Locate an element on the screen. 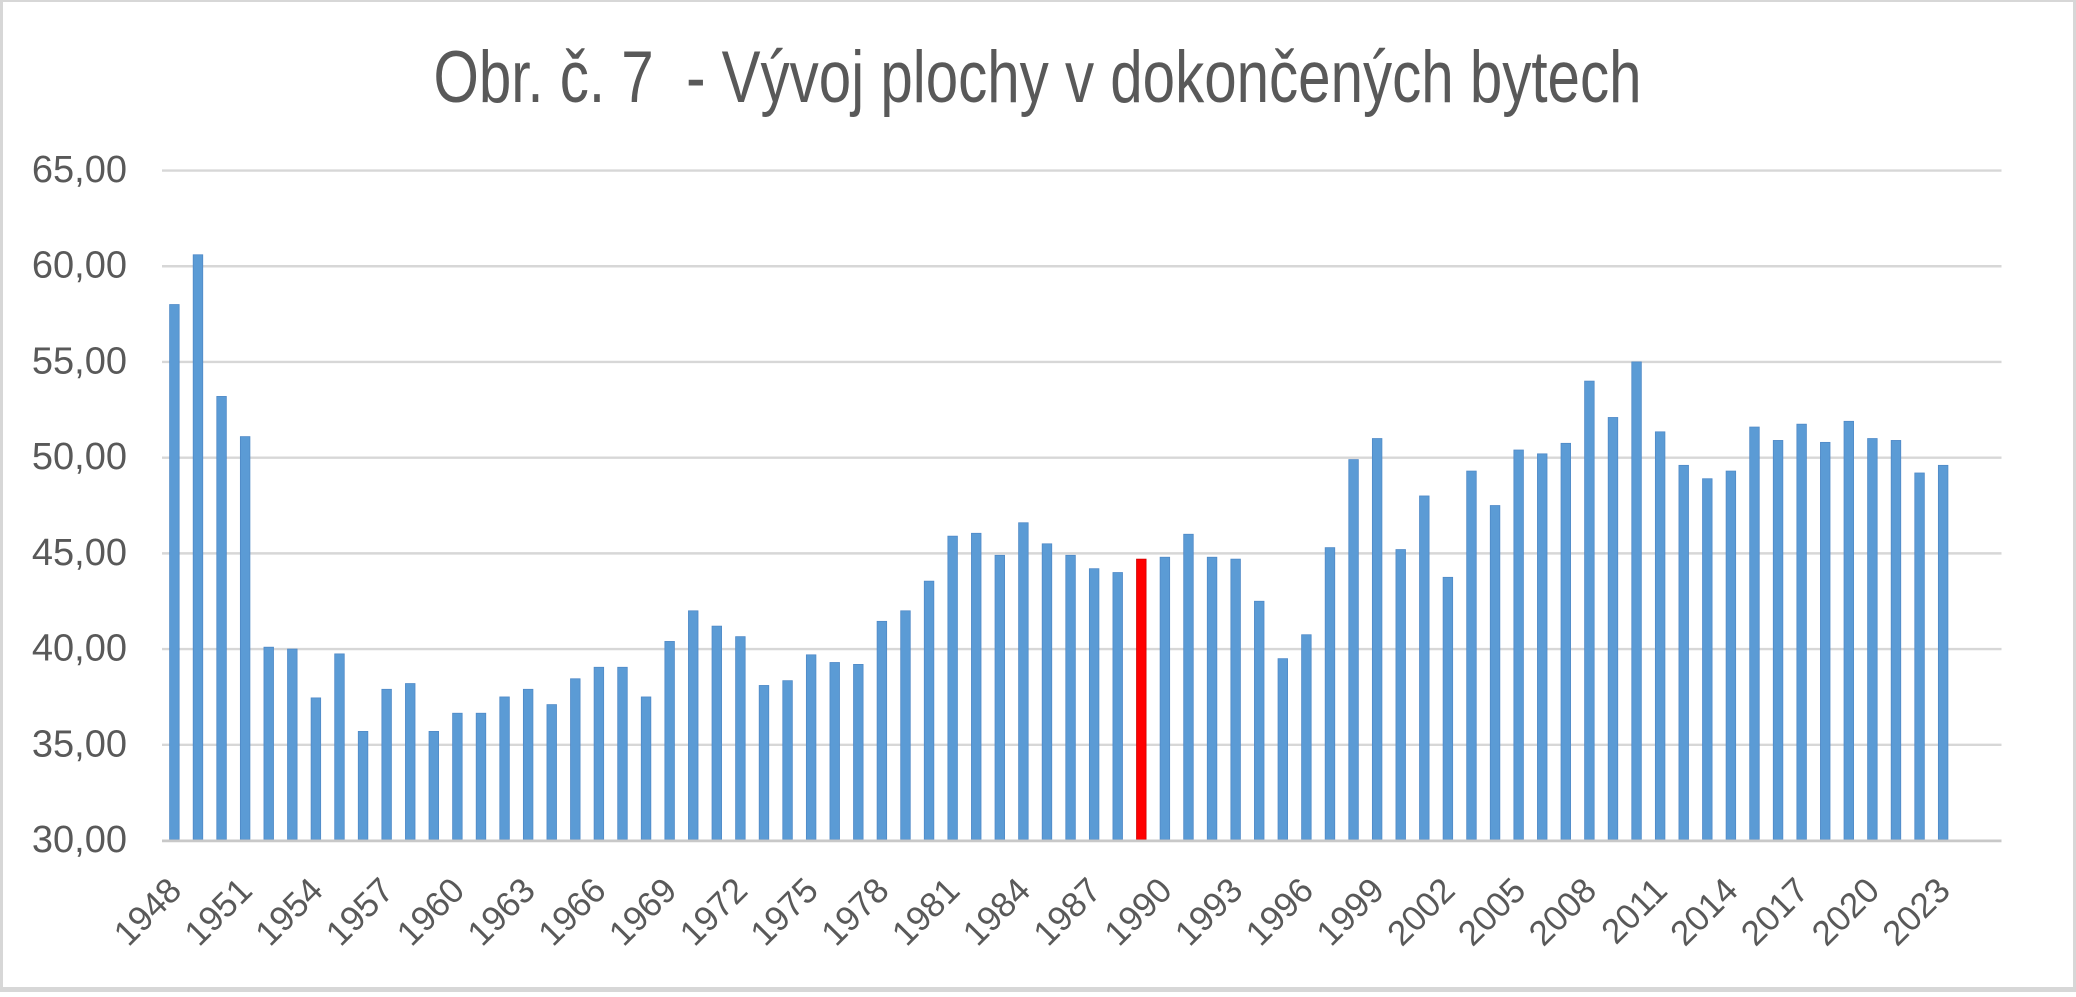  svg-text: 65,00 is located at coordinates (79, 170).